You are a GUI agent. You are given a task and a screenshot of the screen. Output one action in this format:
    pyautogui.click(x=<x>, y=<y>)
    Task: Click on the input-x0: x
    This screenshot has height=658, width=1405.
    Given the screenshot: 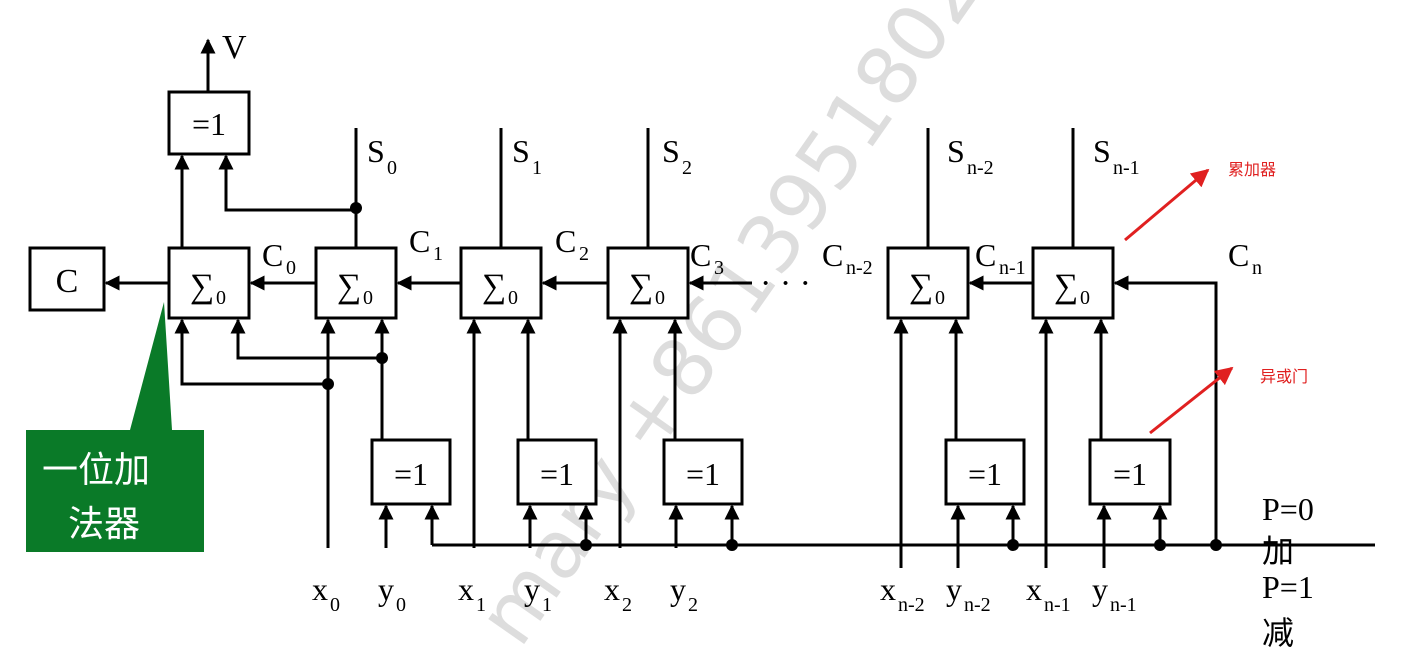 What is the action you would take?
    pyautogui.click(x=320, y=589)
    